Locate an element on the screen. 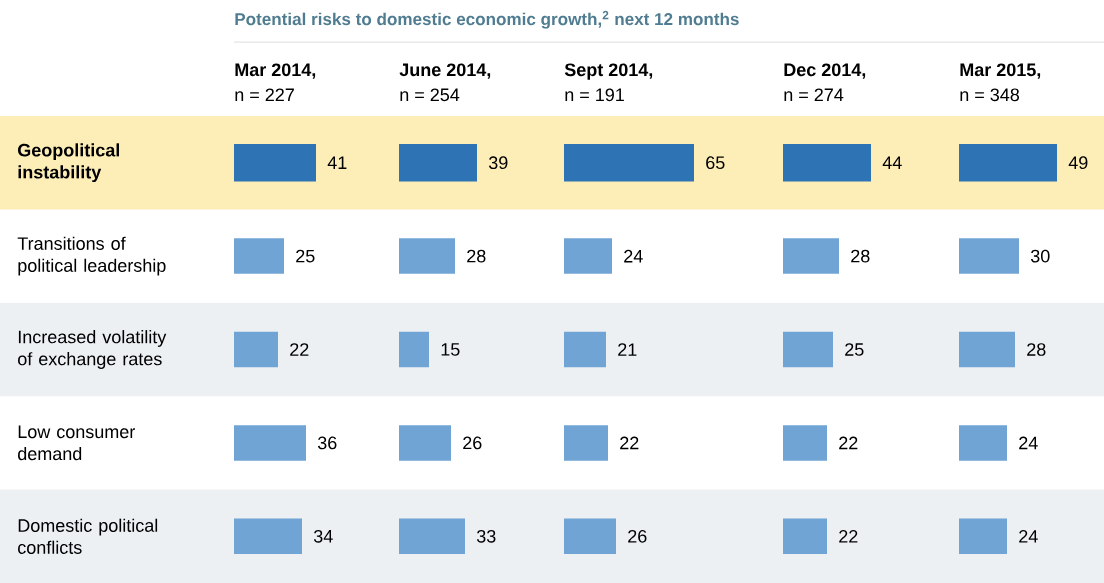 The image size is (1104, 583). chart-subtitle: n = 348 is located at coordinates (990, 95).